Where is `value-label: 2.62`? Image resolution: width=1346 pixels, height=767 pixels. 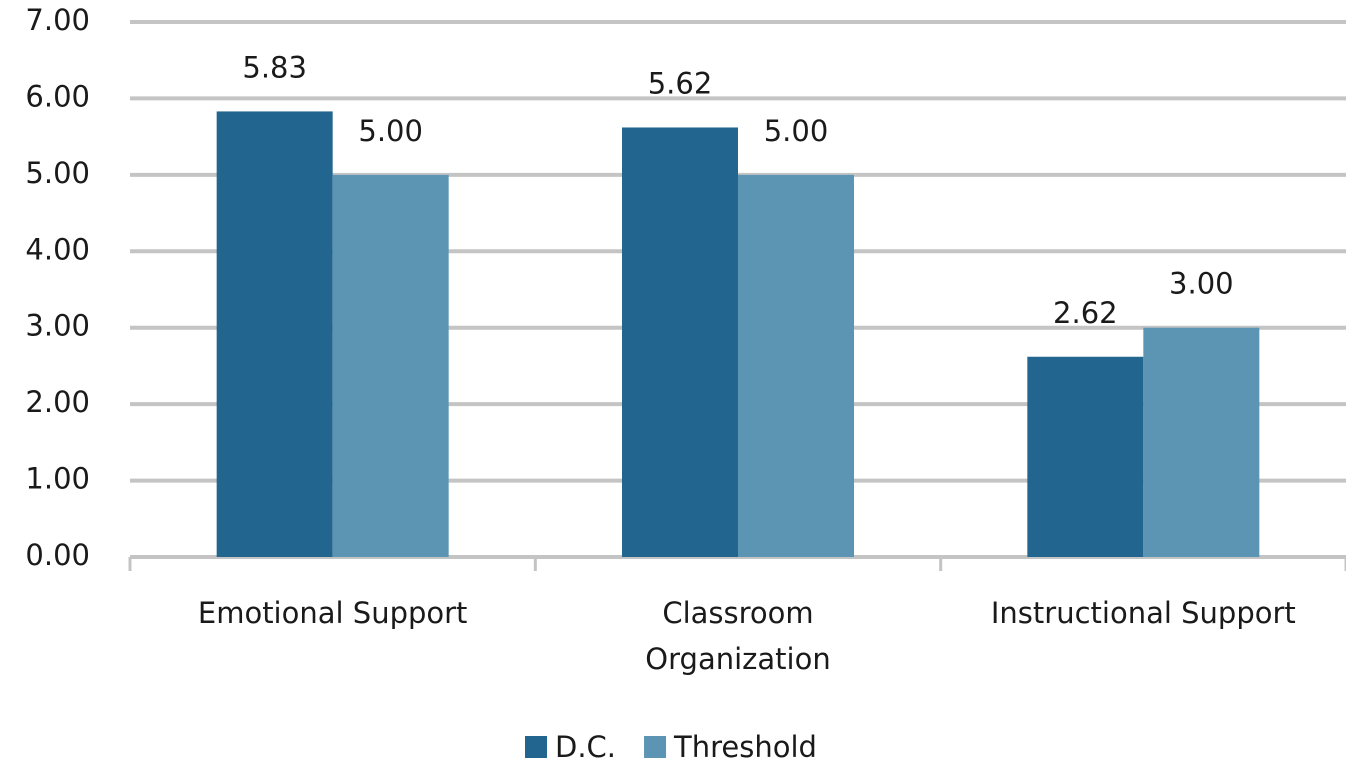 value-label: 2.62 is located at coordinates (1085, 313).